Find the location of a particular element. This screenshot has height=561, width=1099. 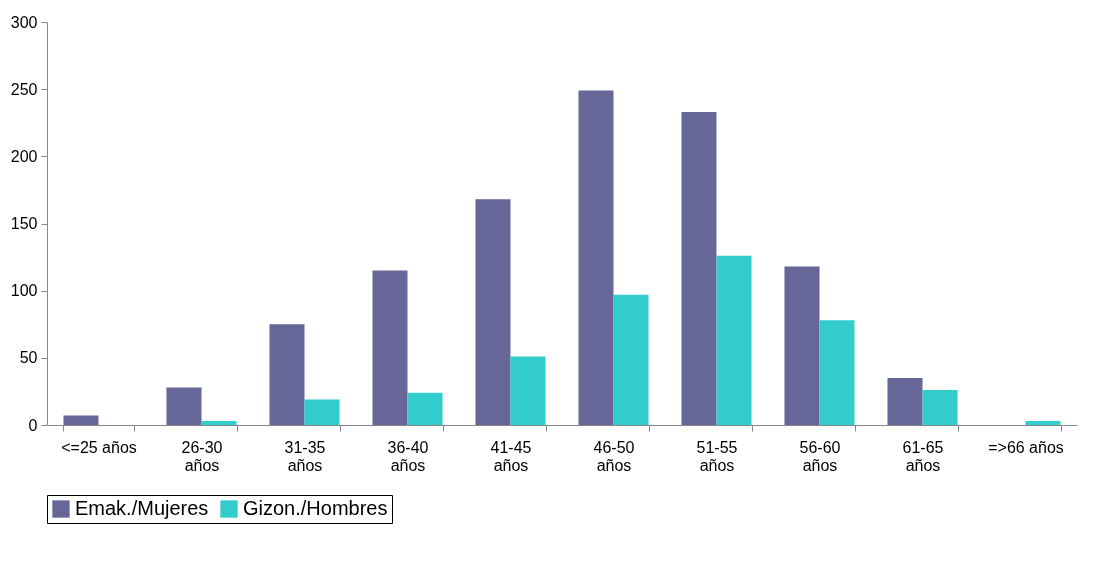

x-tick-label: 56-60 años is located at coordinates (820, 456).